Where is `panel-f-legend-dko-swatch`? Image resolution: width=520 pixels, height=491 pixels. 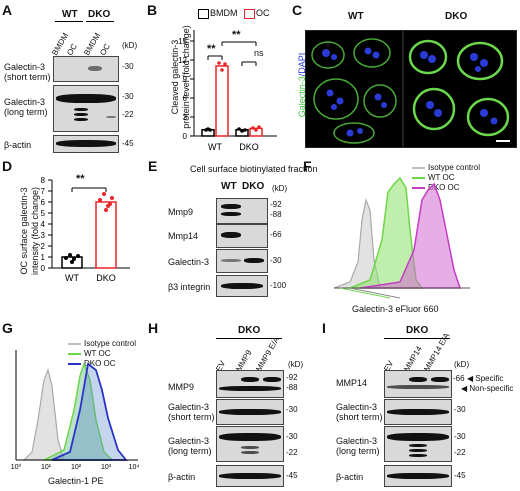
panel-f-legend-dko-swatch is located at coordinates (418, 188).